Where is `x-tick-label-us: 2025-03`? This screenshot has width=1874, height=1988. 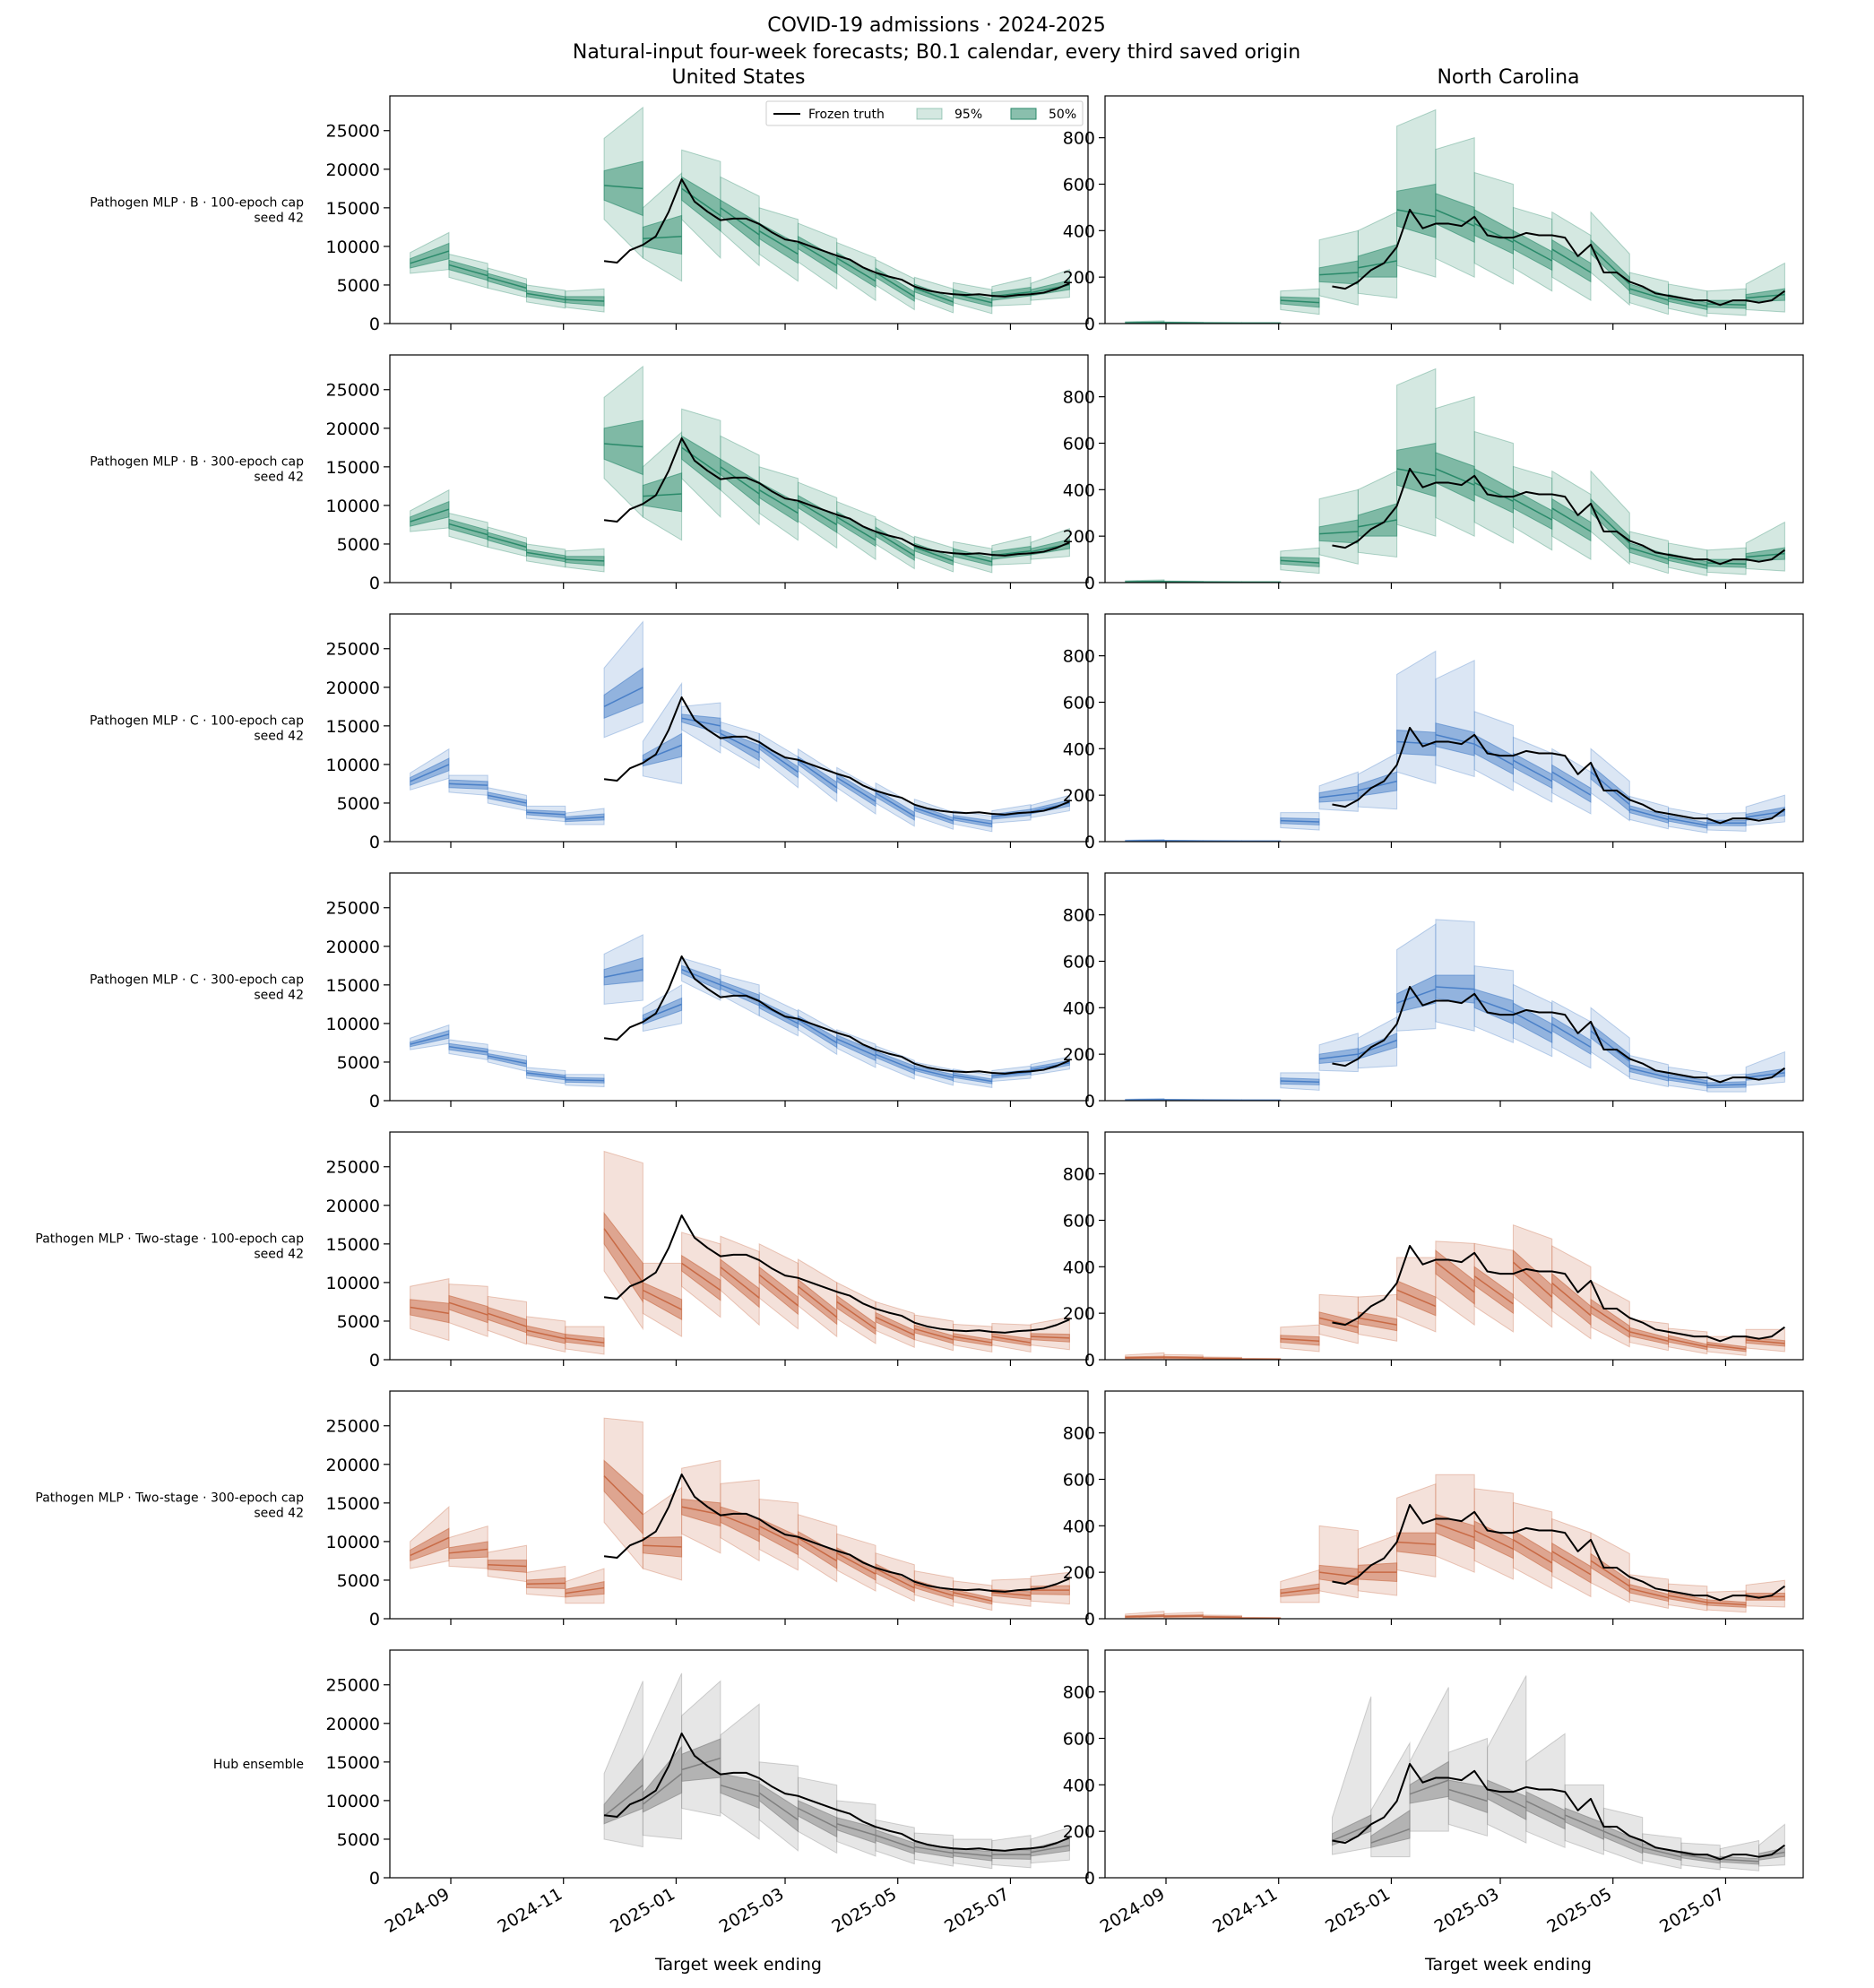 x-tick-label-us: 2025-03 is located at coordinates (752, 1910).